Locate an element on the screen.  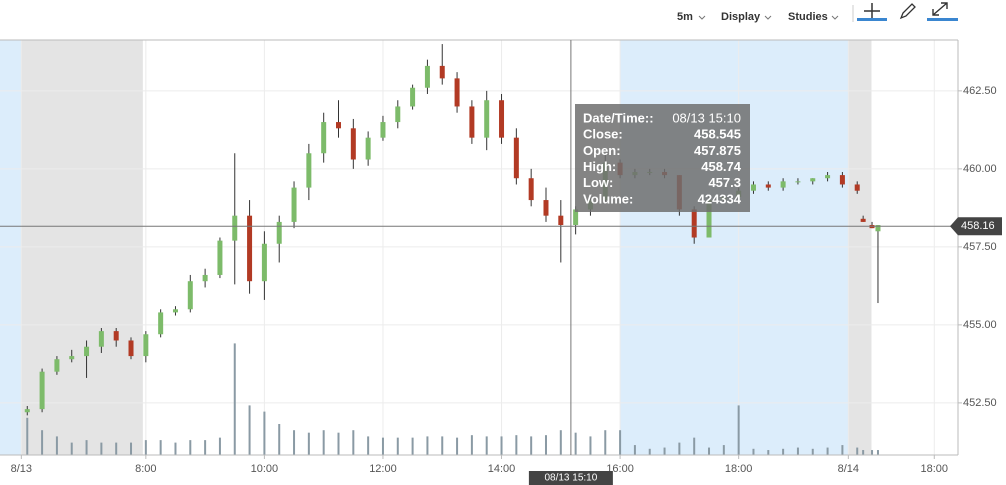
tooltip-box is located at coordinates (662, 158).